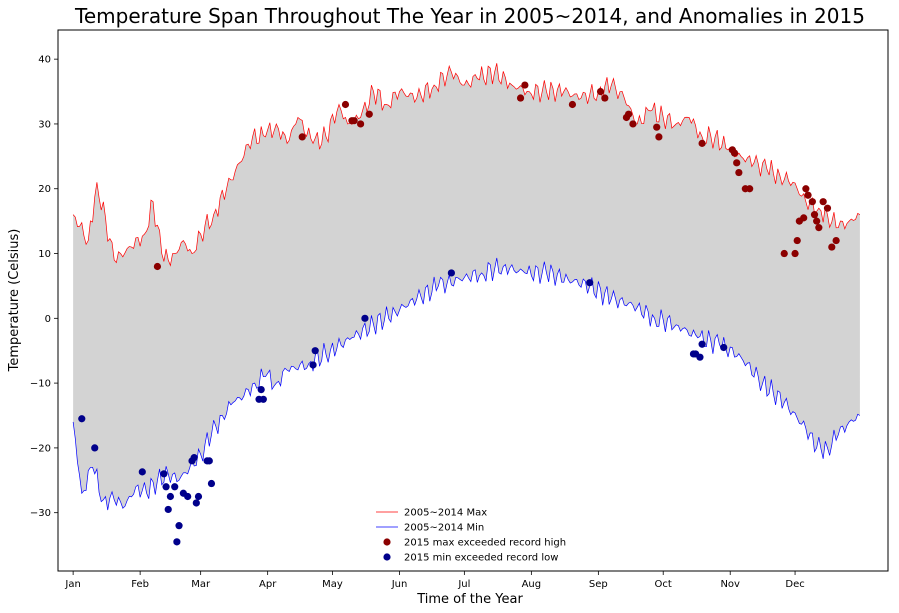 Image resolution: width=899 pixels, height=613 pixels. I want to click on x-tick-label: Nov, so click(730, 584).